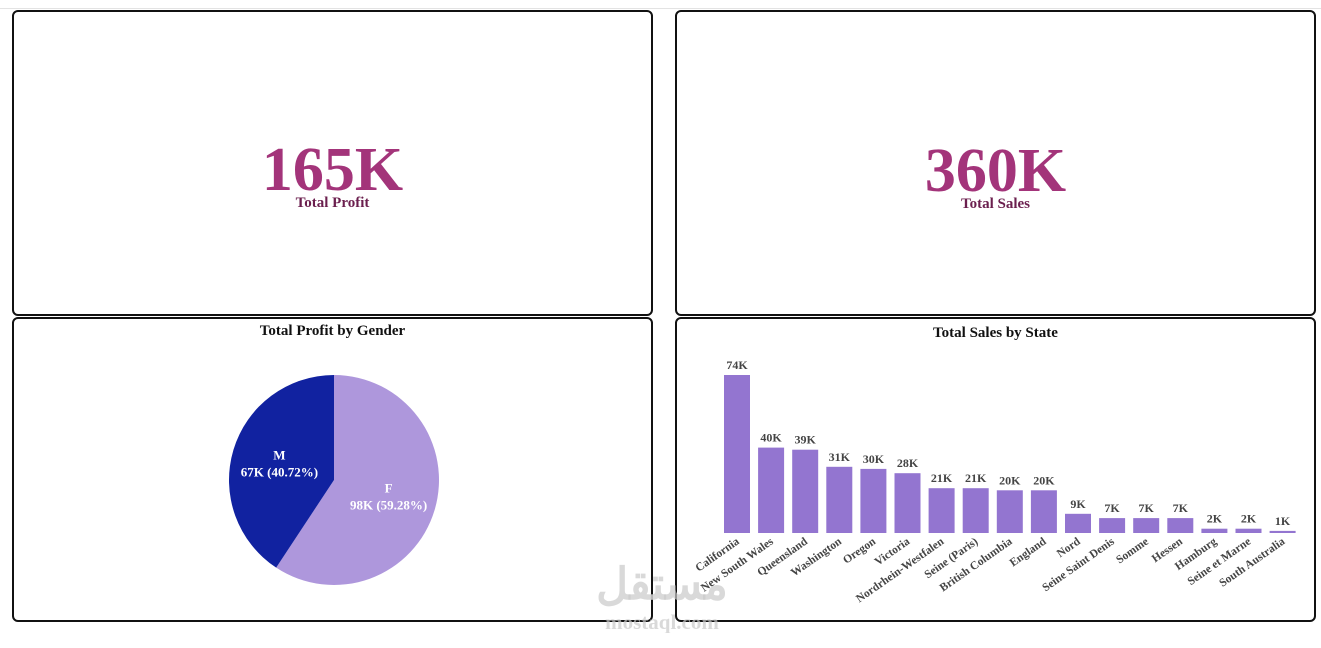 The image size is (1321, 648). I want to click on pie-slice-m, so click(281, 471).